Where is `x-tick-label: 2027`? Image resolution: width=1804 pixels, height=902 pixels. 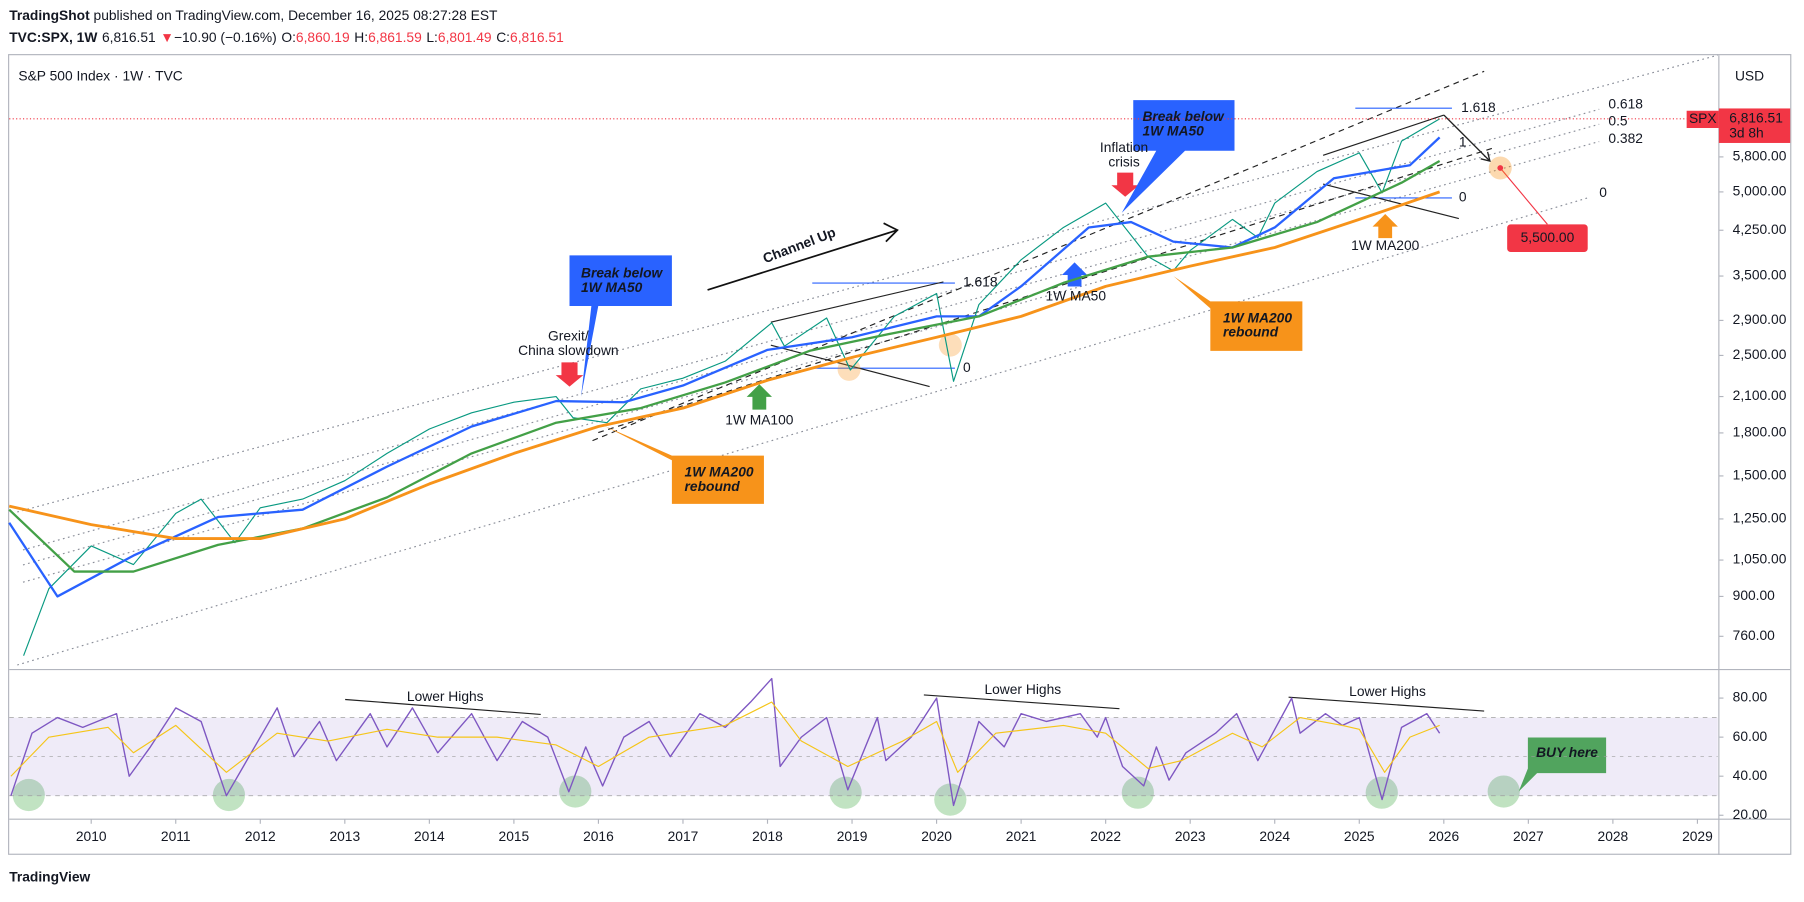 x-tick-label: 2027 is located at coordinates (1528, 836).